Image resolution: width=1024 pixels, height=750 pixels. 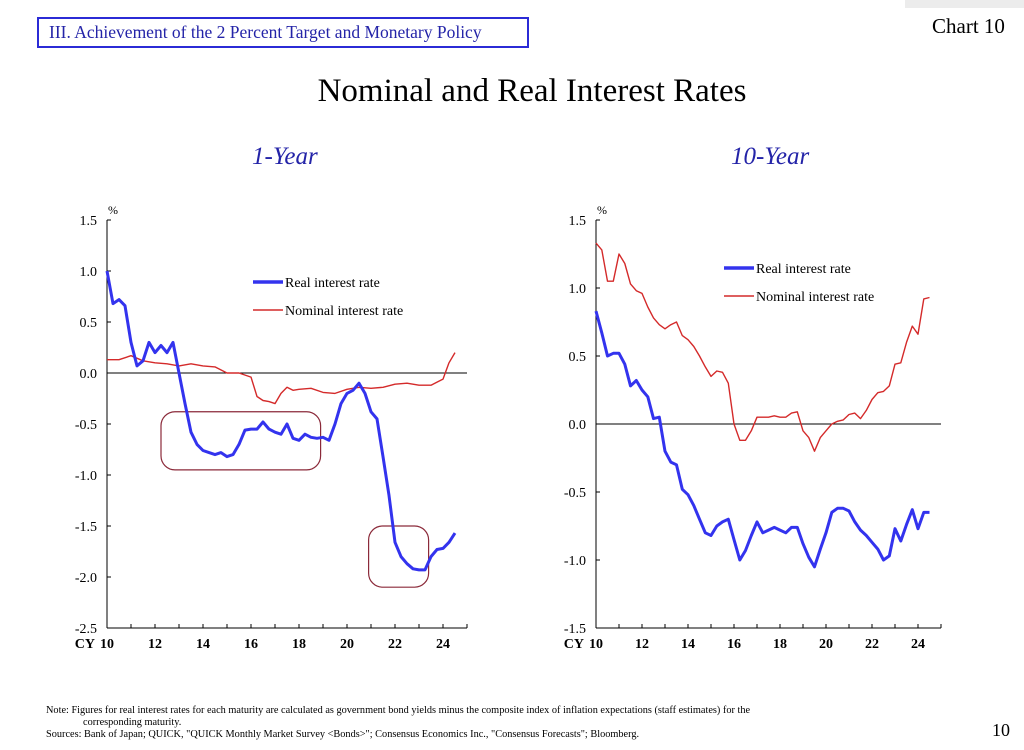 What do you see at coordinates (89, 323) in the screenshot?
I see `chart1-y-tick-label: 0.5` at bounding box center [89, 323].